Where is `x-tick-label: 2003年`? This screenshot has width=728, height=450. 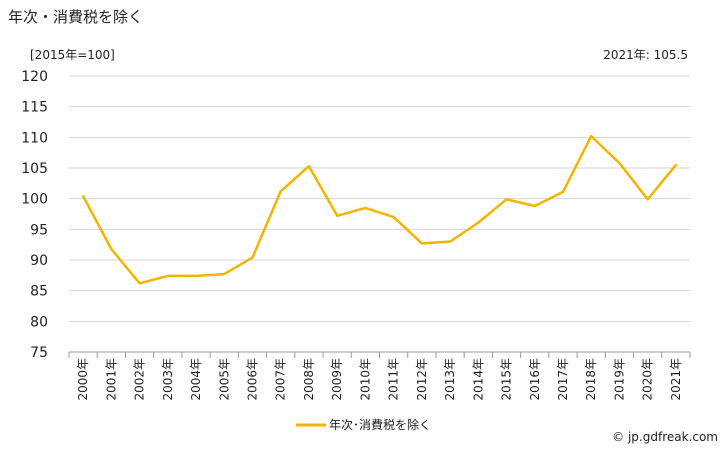 x-tick-label: 2003年 is located at coordinates (168, 379).